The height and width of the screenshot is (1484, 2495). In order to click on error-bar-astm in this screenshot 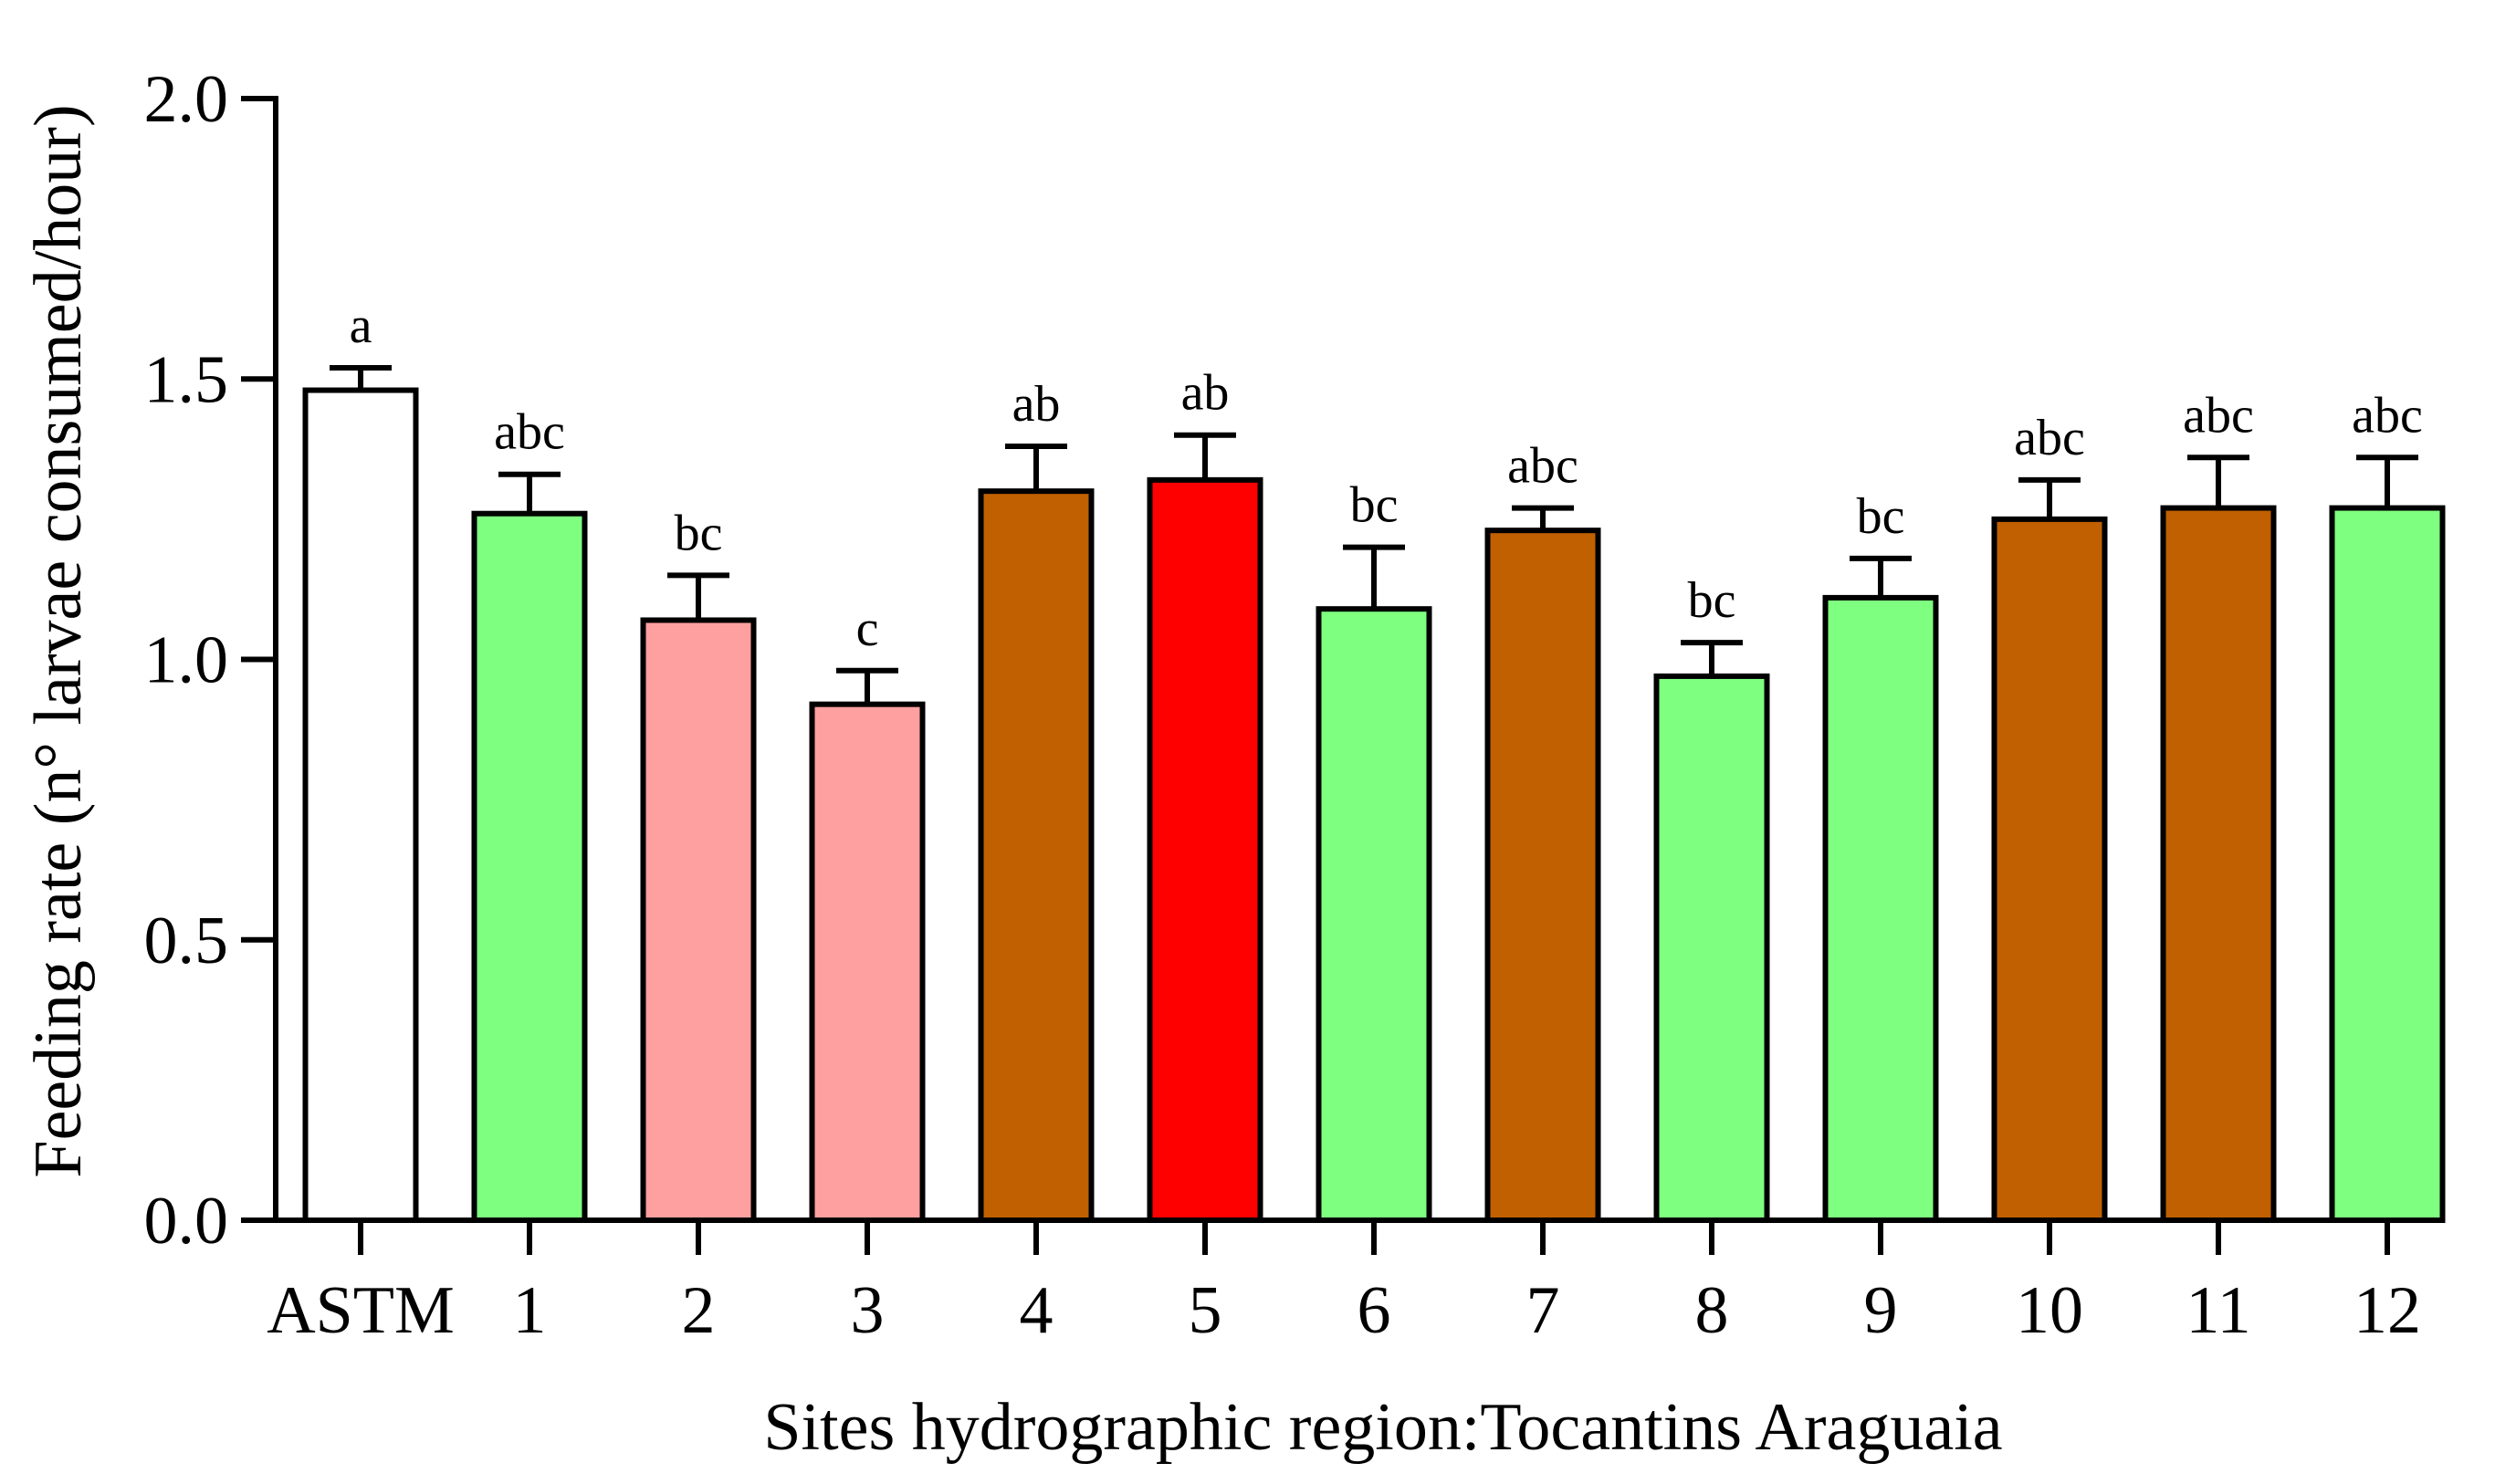, I will do `click(361, 377)`.